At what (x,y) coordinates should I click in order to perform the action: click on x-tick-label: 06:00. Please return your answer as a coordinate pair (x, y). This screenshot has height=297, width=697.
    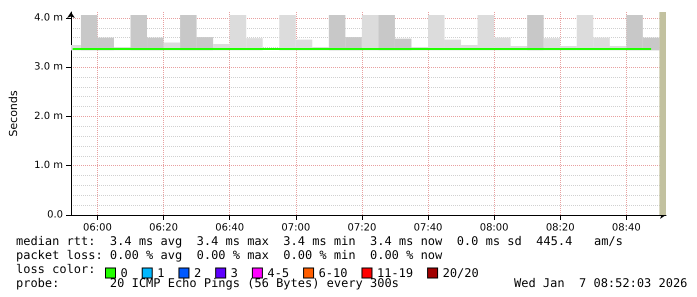
    Looking at the image, I should click on (97, 228).